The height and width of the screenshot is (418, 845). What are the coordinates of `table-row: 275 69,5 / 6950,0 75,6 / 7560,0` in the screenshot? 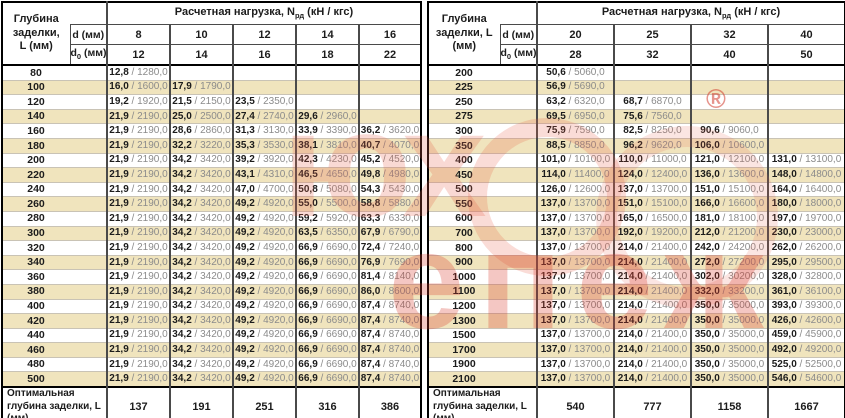 It's located at (636, 116).